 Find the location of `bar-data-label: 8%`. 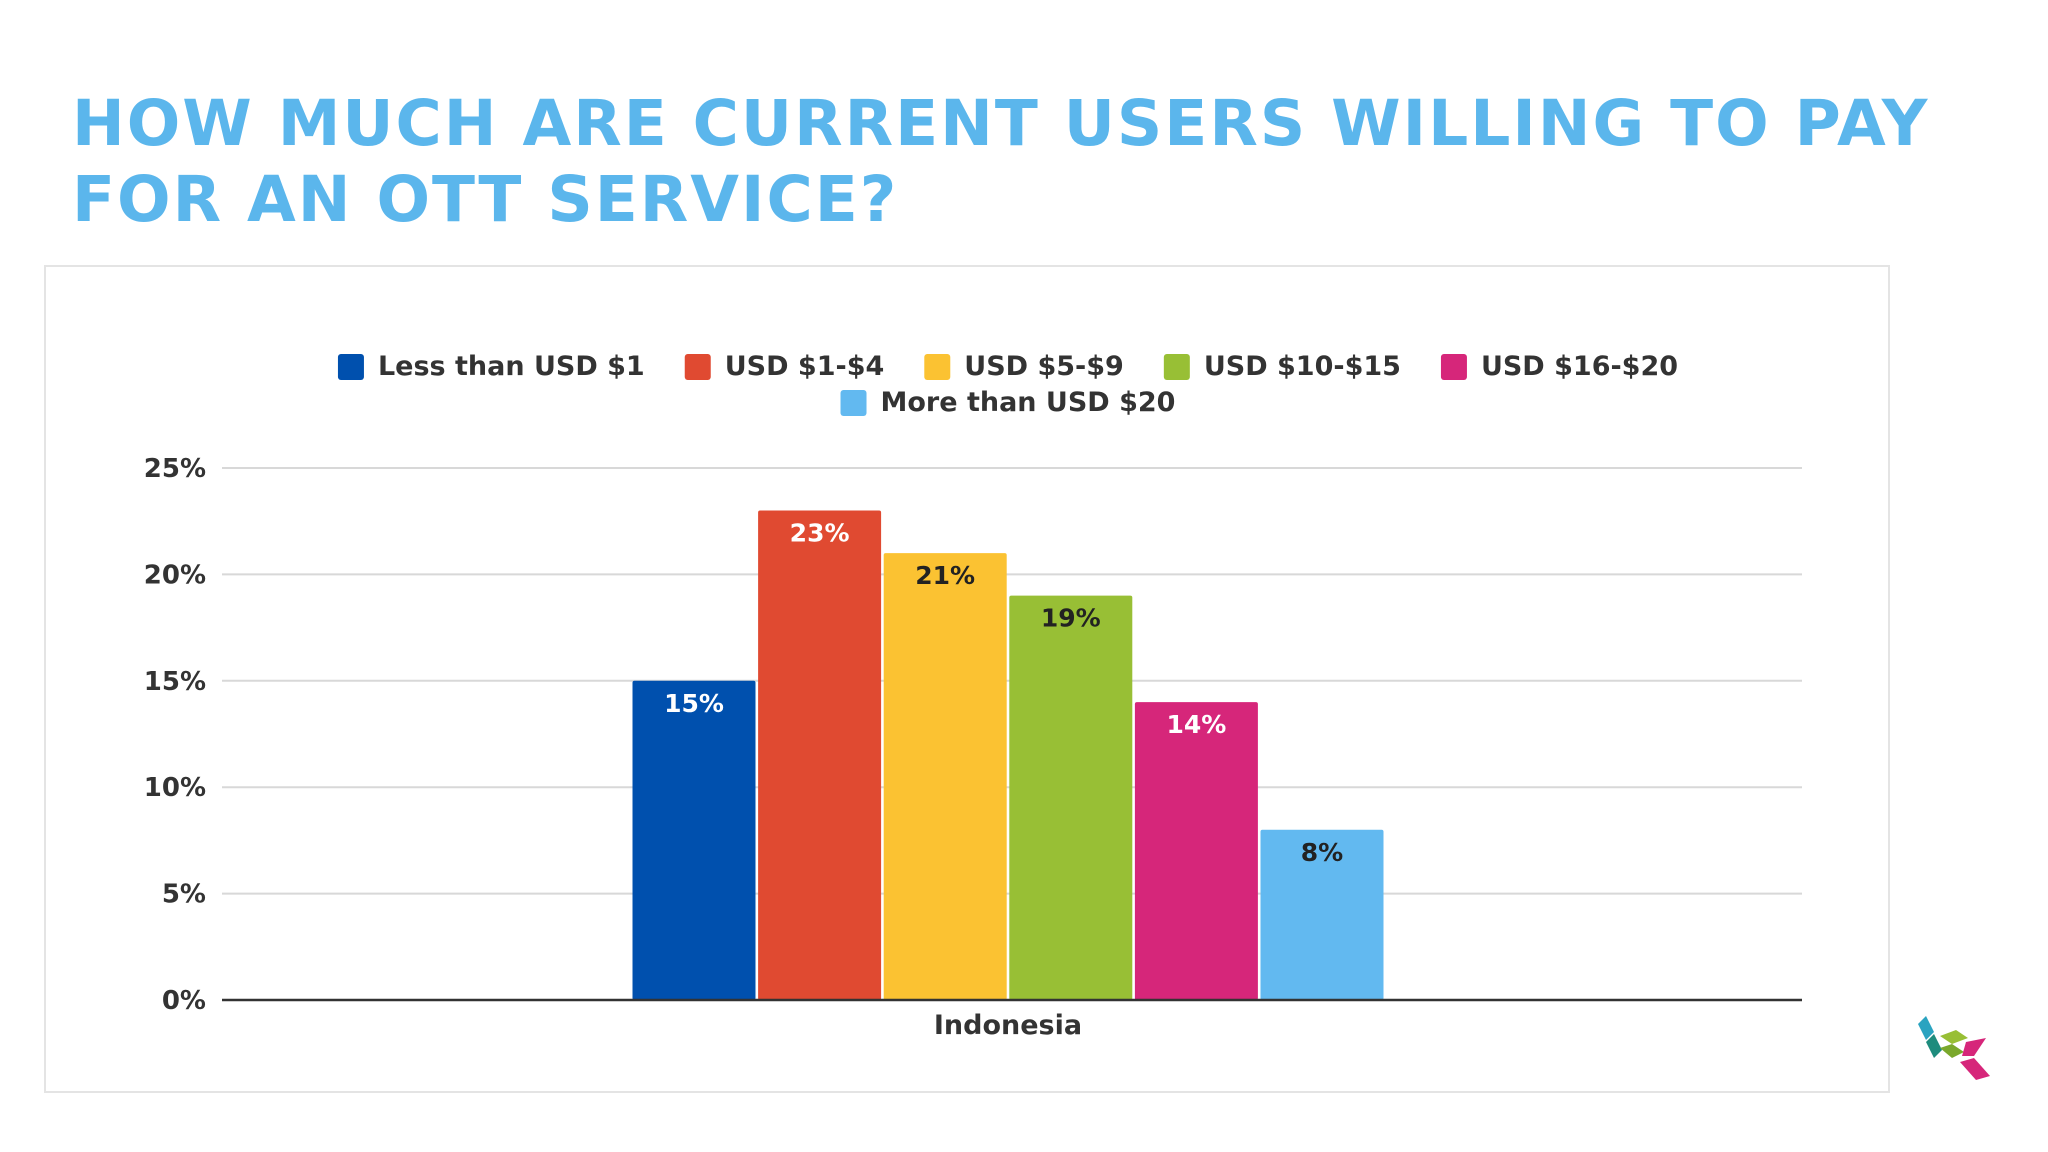

bar-data-label: 8% is located at coordinates (1322, 852).